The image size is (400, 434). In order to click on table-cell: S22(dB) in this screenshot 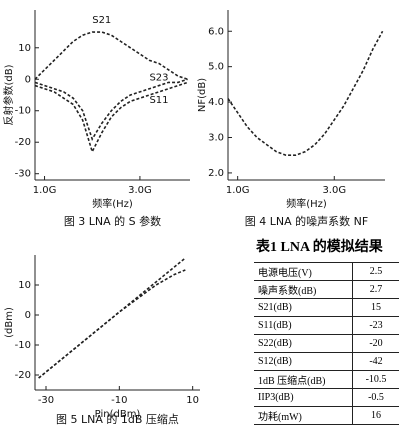, I will do `click(303, 343)`.